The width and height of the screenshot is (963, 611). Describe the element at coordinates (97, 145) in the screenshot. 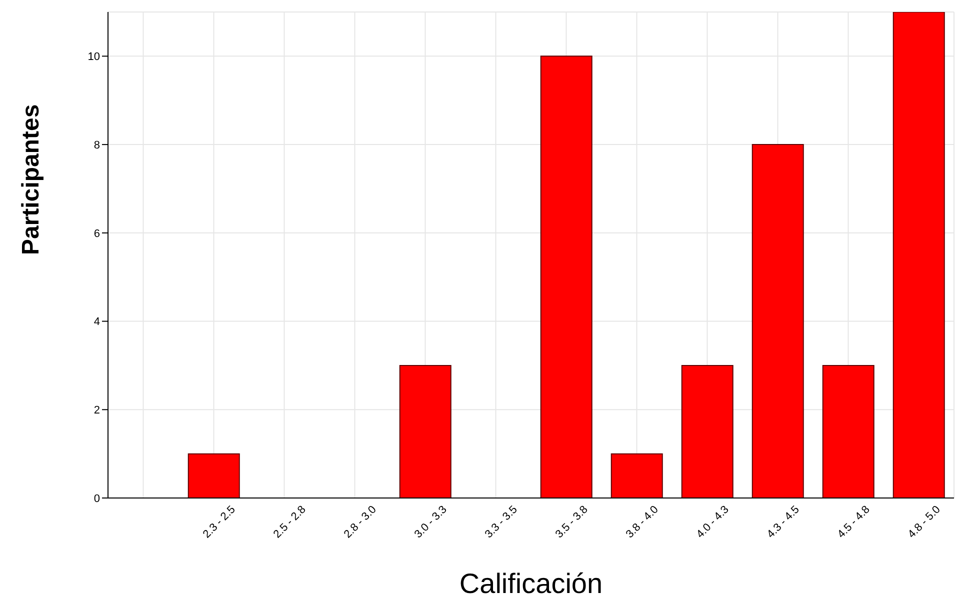

I see `y-tick-label: 8` at that location.